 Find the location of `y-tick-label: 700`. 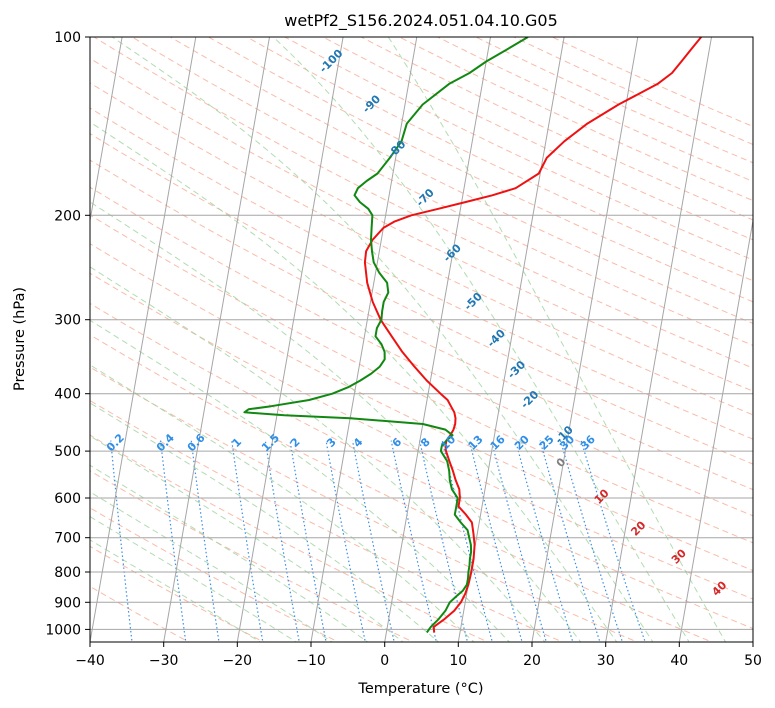

y-tick-label: 700 is located at coordinates (67, 539).